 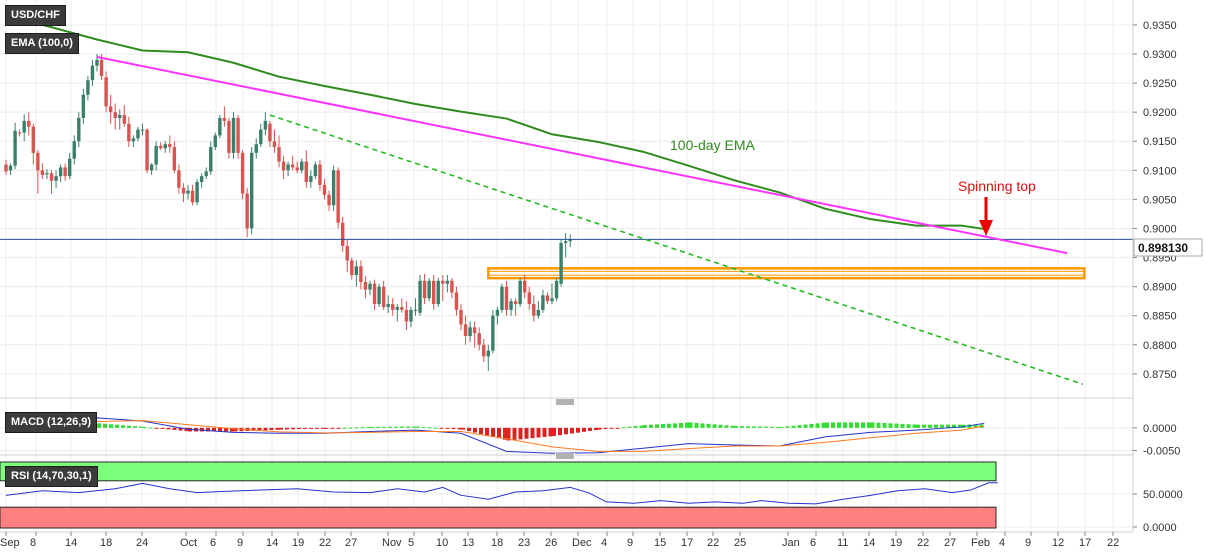 I want to click on ema-indicator-label: EMA (100,0), so click(x=42, y=43).